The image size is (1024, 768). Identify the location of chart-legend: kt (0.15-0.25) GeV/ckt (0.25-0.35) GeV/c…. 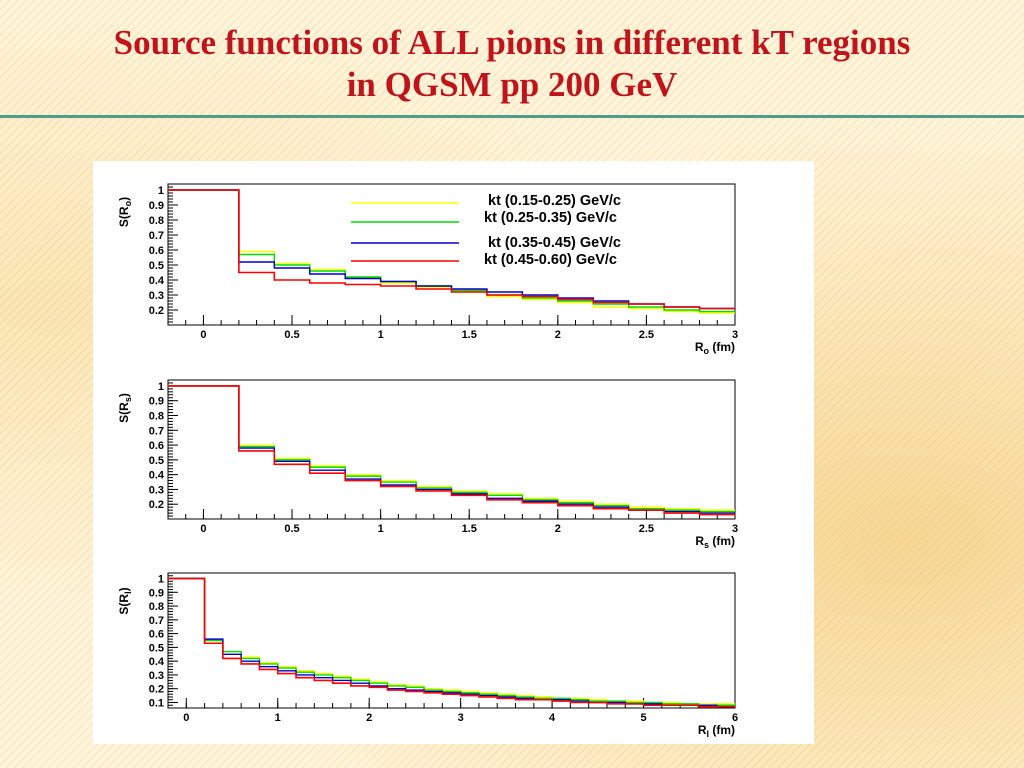
(486, 230).